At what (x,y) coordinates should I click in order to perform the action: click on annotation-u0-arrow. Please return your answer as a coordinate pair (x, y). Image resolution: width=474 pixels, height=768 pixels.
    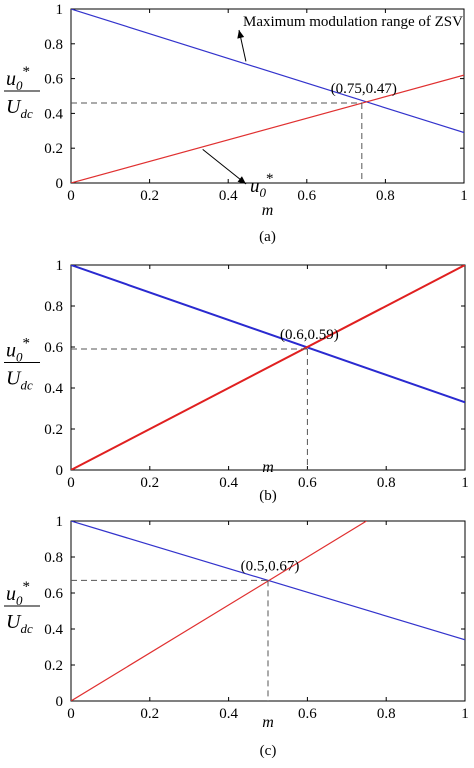
    Looking at the image, I should click on (224, 167).